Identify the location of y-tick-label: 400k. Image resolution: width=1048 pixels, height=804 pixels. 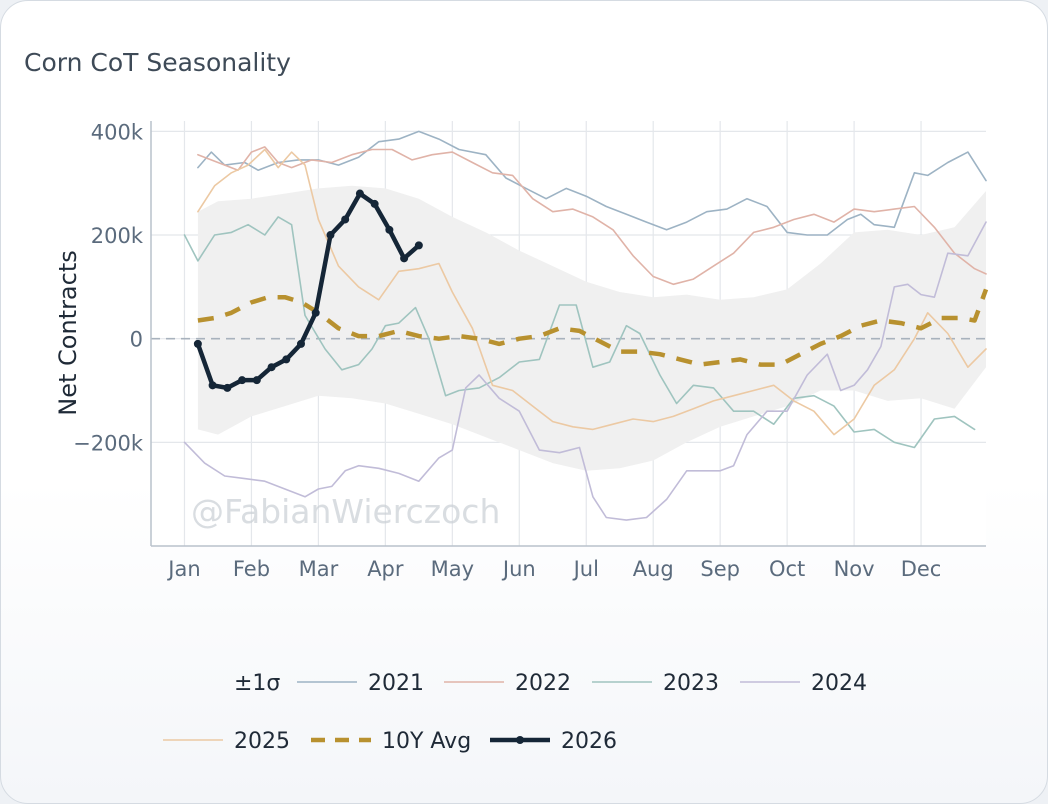
(117, 132).